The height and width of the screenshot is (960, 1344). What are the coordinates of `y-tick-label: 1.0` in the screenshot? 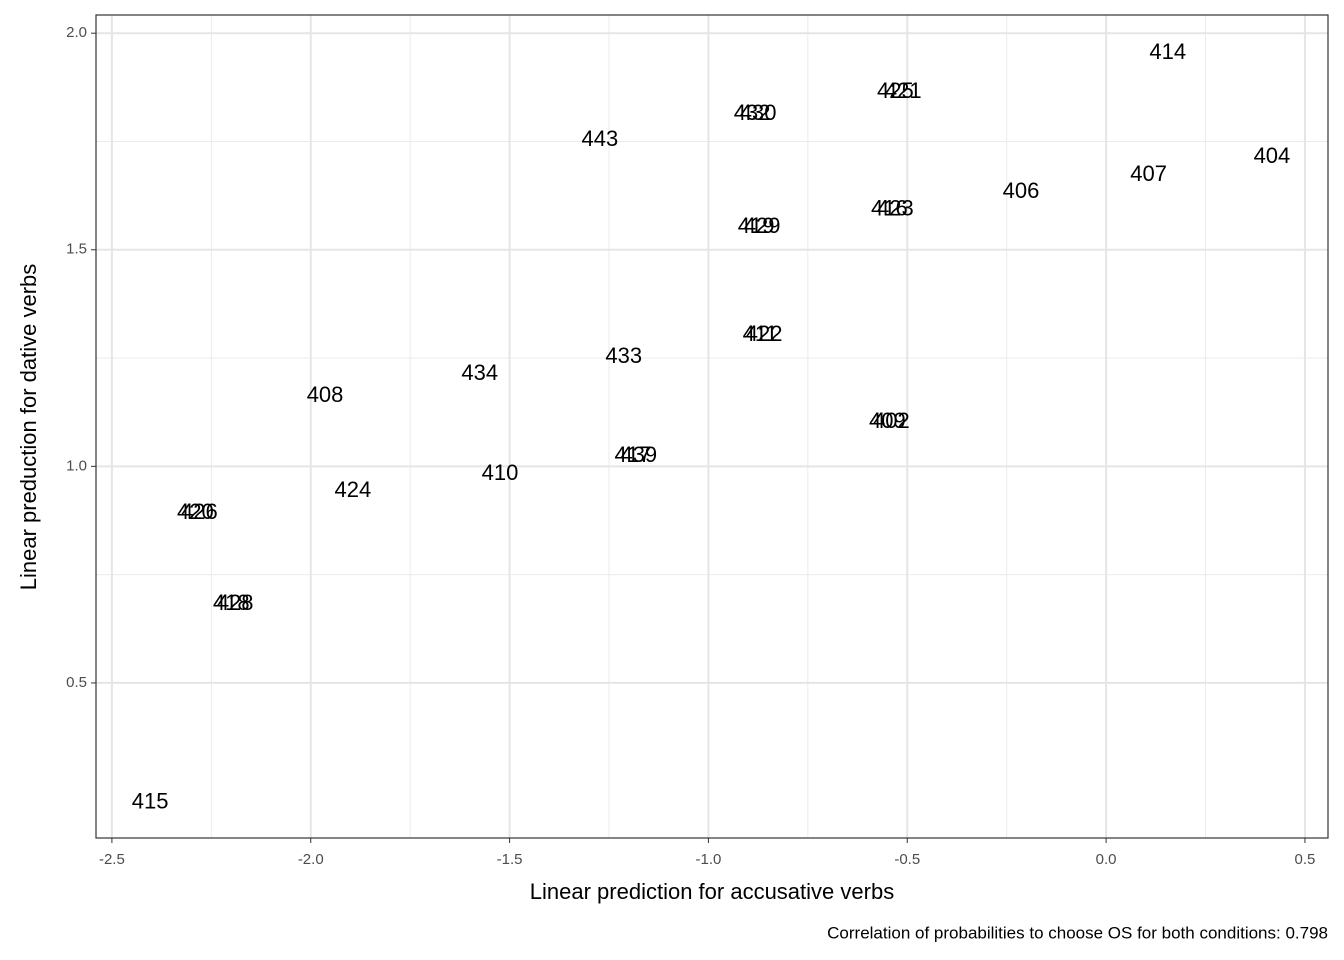 It's located at (76, 465).